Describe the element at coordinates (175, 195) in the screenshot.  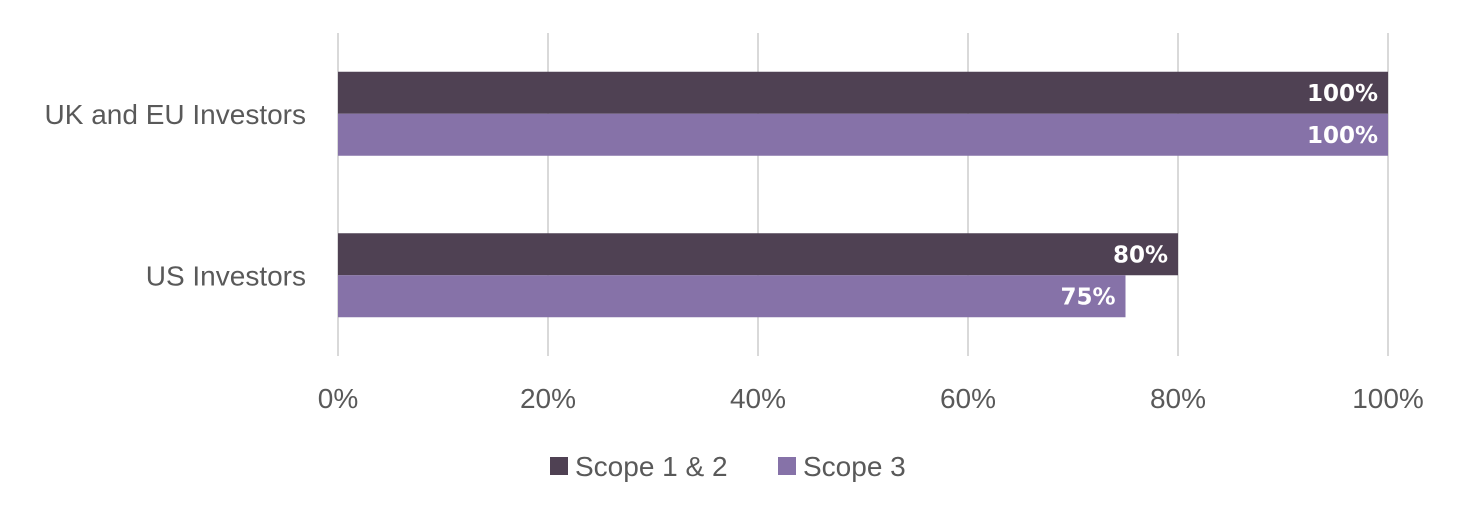
I see `category-axis: UK and EU Investors US Investors` at that location.